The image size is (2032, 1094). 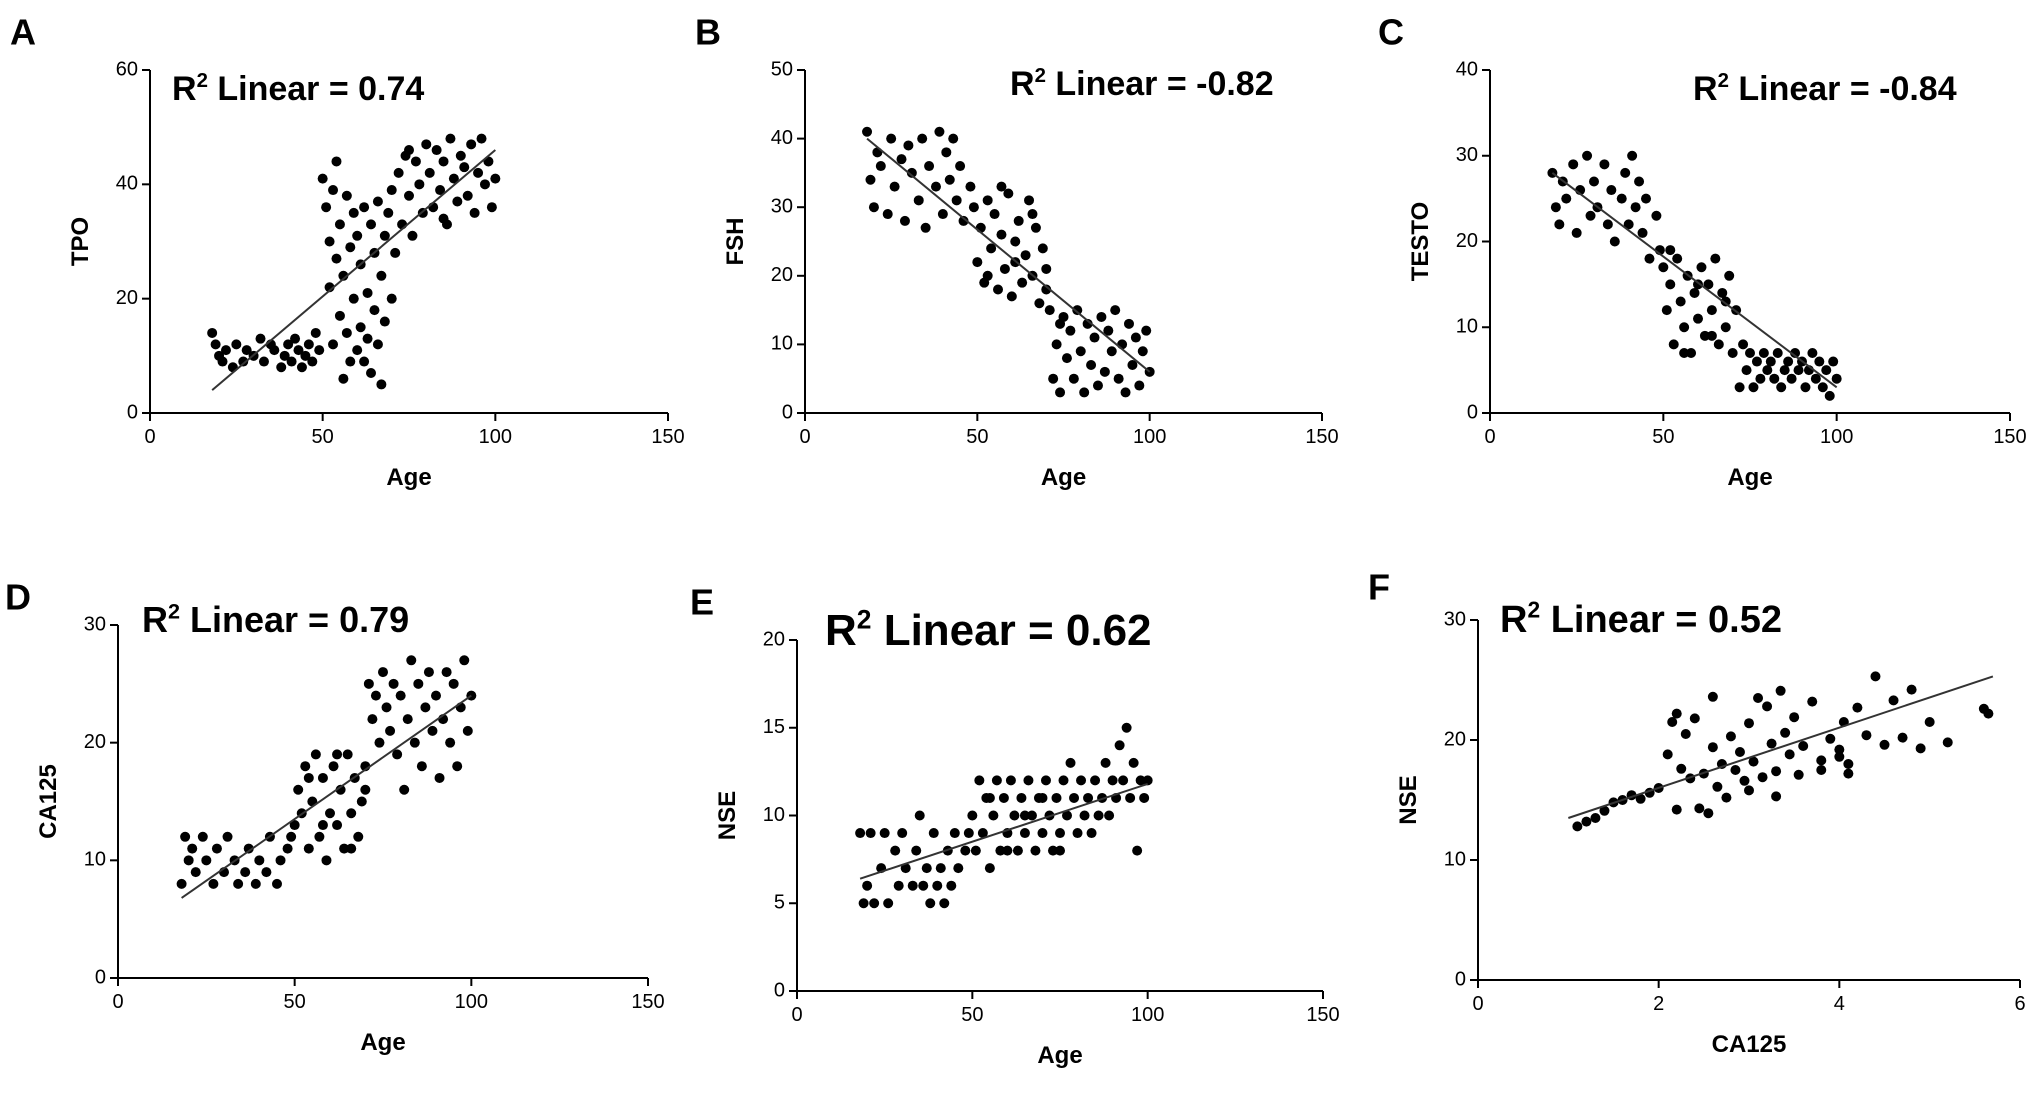 I want to click on y-axis-label-c: TESTO, so click(x=1420, y=242).